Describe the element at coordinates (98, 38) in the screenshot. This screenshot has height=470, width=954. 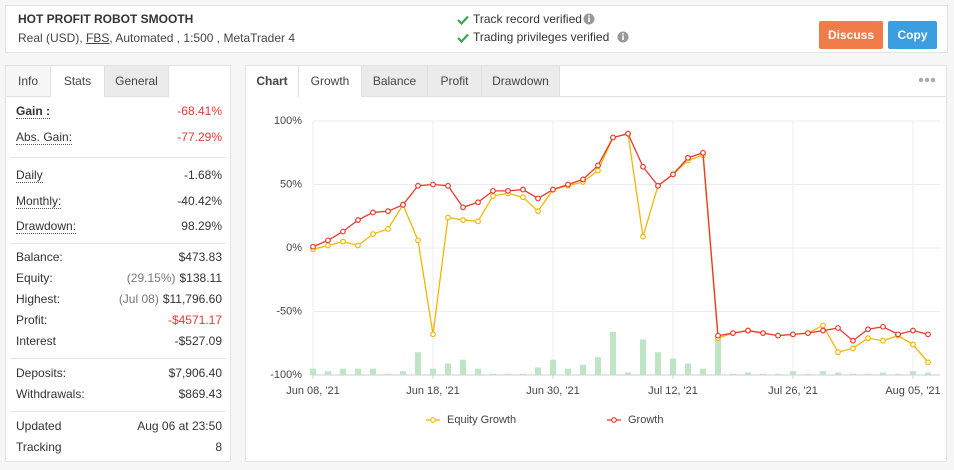
I see `broker-link: FBS` at that location.